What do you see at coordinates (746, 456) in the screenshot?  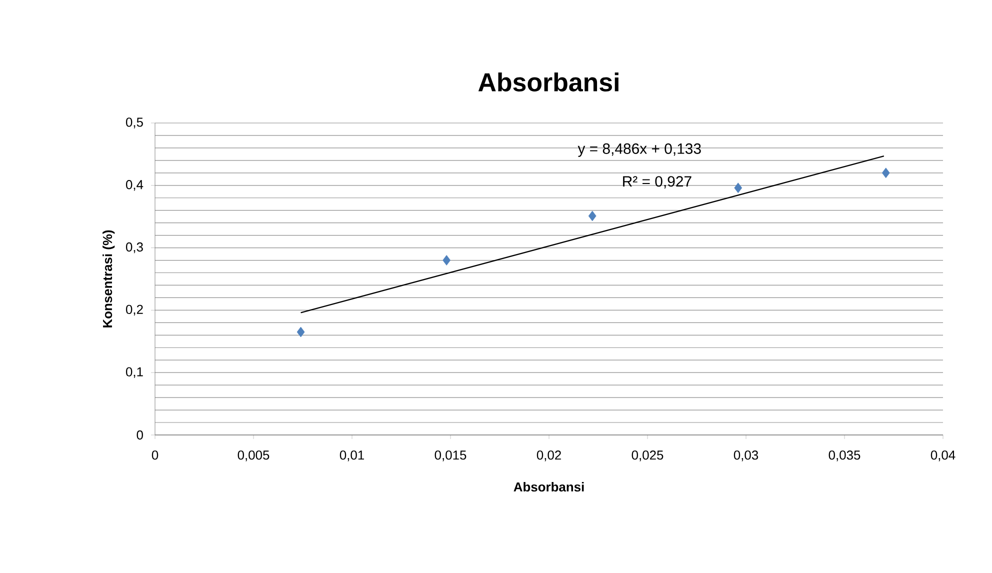 I see `x-tick-label: 0,03` at bounding box center [746, 456].